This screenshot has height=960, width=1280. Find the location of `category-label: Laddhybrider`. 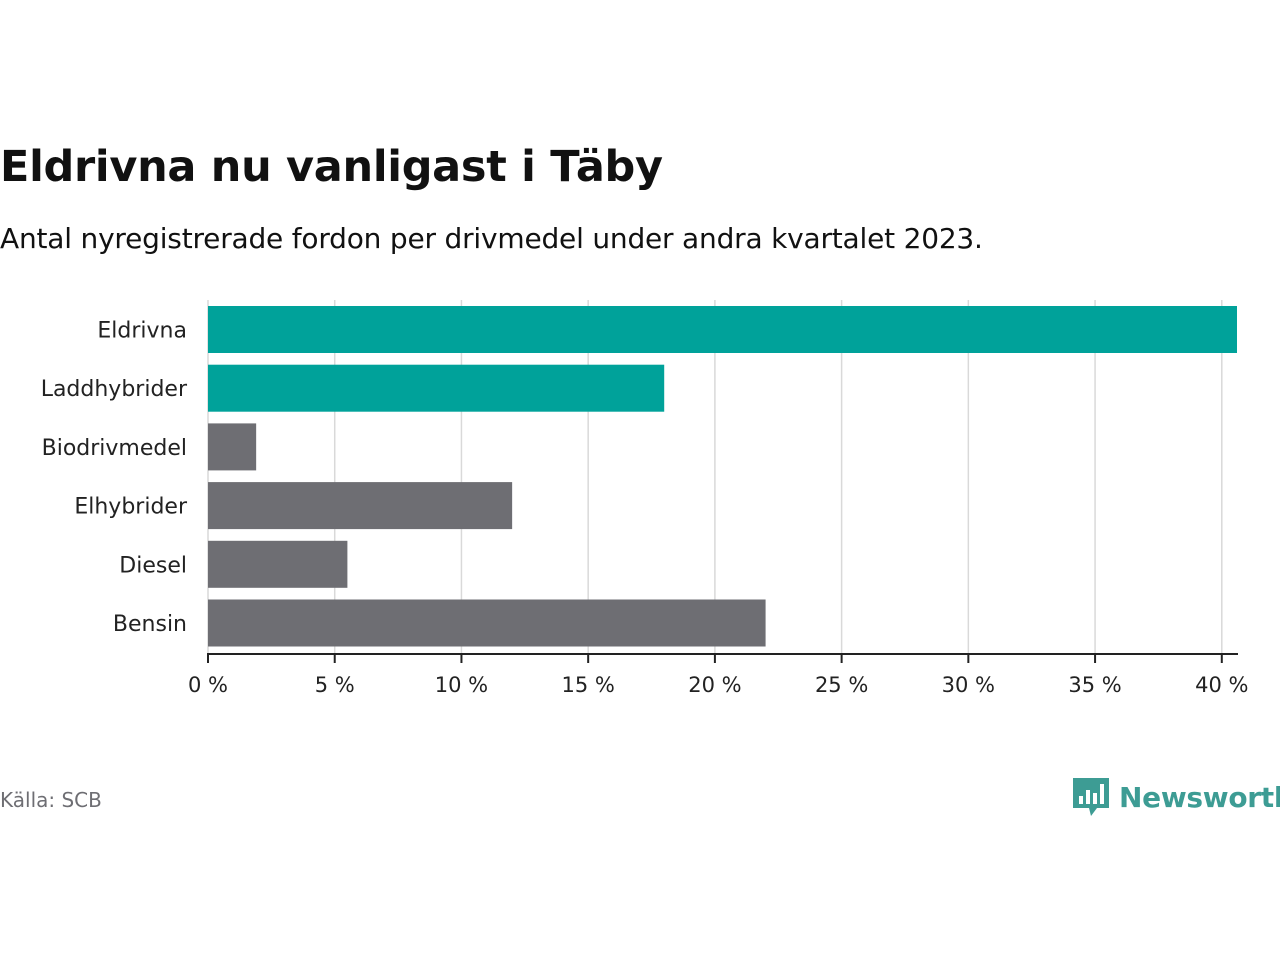

category-label: Laddhybrider is located at coordinates (114, 389).